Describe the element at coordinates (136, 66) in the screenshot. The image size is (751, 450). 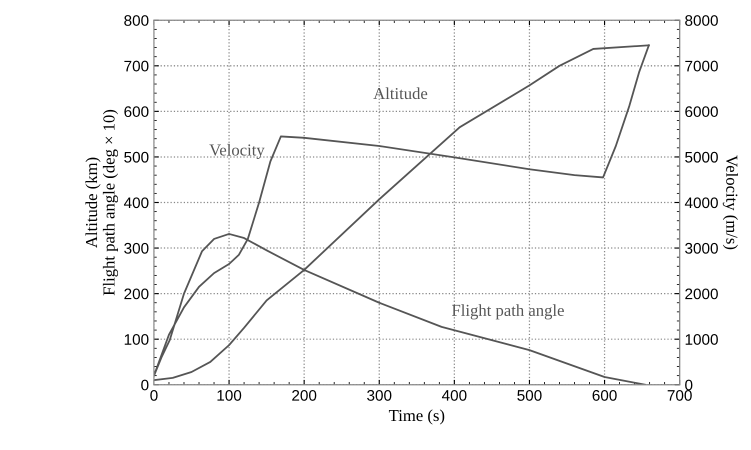
I see `y-tick-label: 700` at that location.